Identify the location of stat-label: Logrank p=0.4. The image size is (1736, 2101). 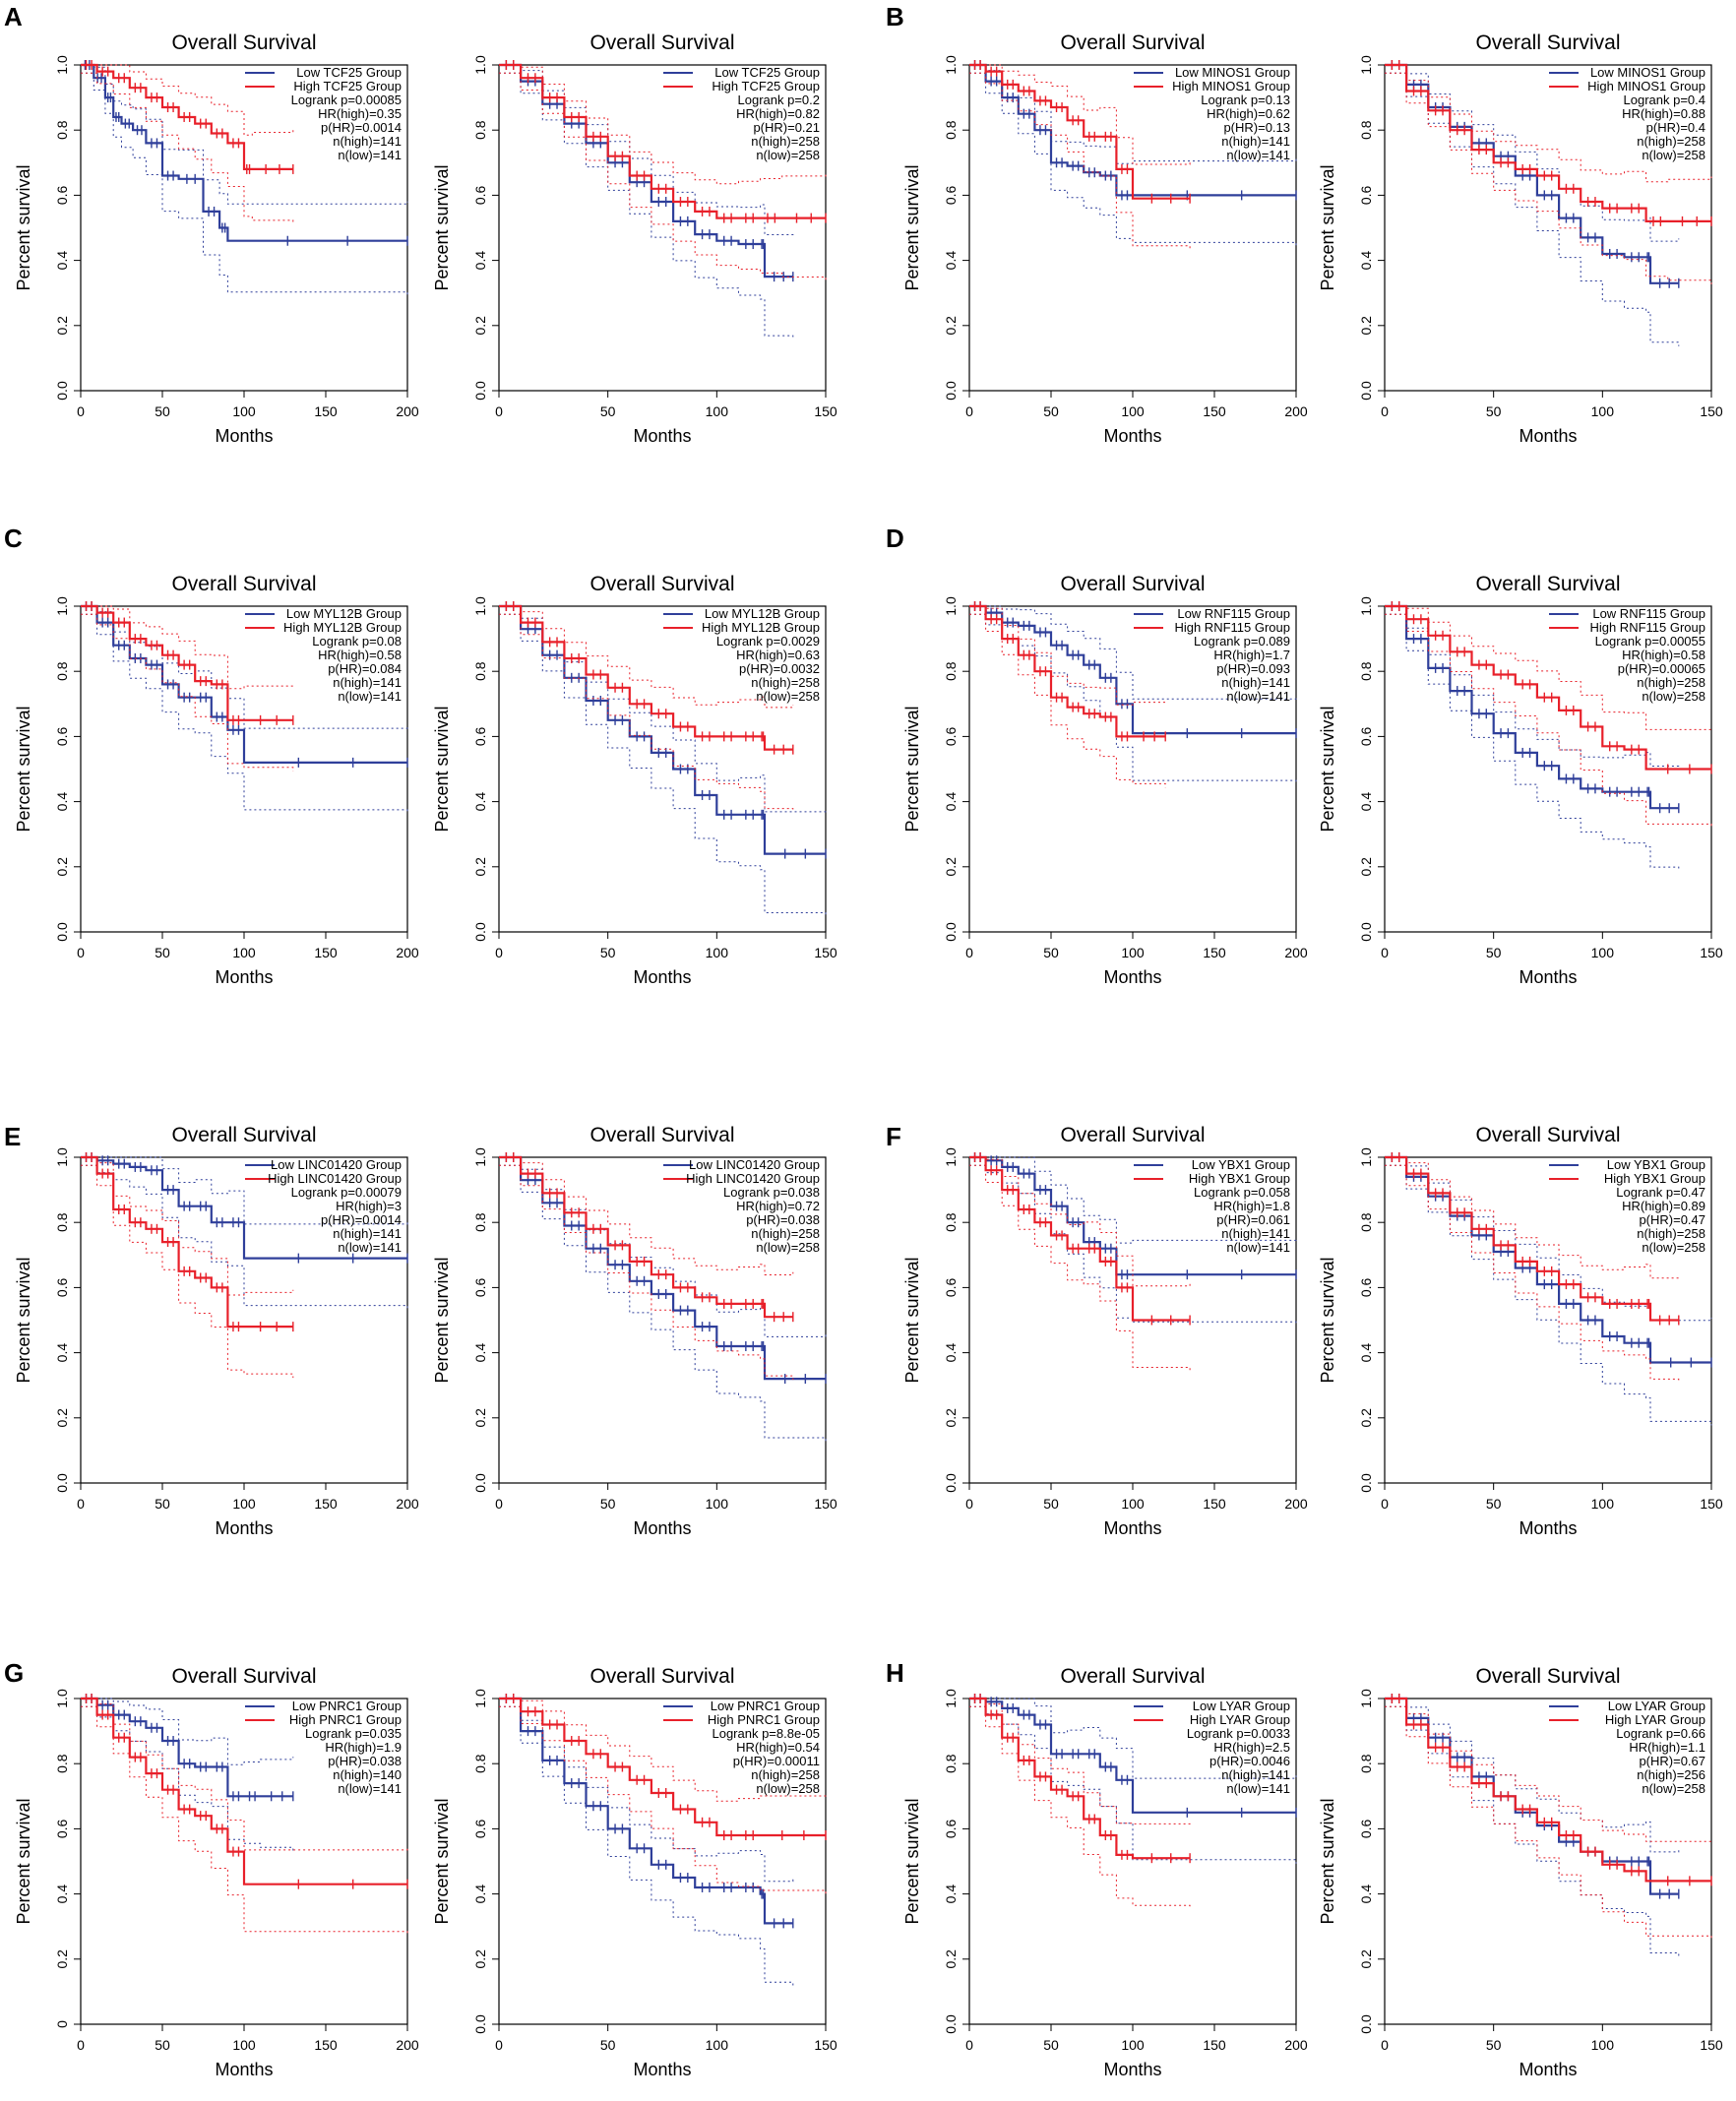
(1664, 100).